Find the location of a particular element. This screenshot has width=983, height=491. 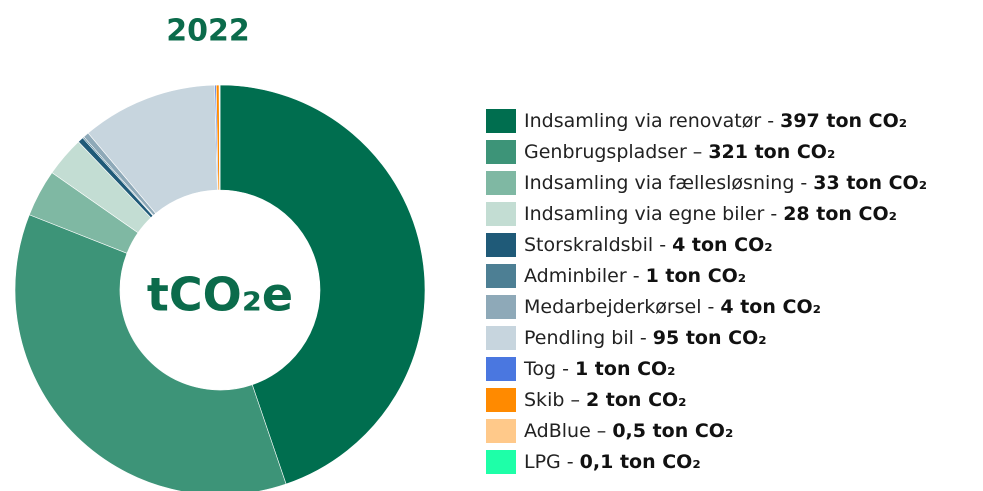

legend-label: Skib – is located at coordinates (552, 400).